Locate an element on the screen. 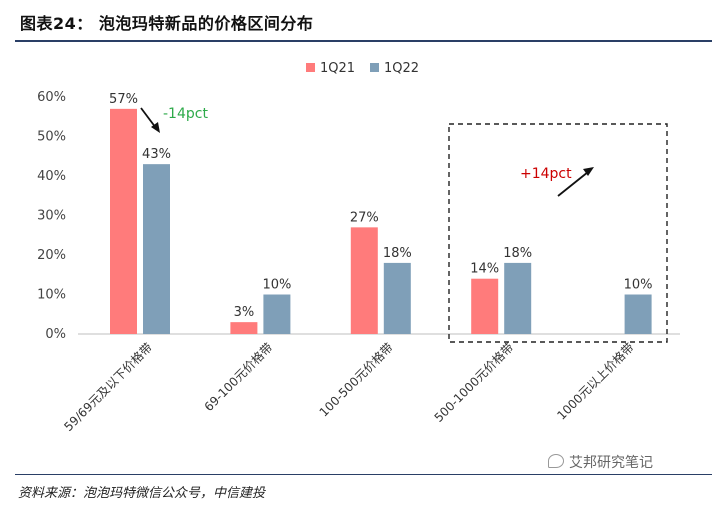 This screenshot has width=727, height=507. bar-value-label: 57% is located at coordinates (123, 99).